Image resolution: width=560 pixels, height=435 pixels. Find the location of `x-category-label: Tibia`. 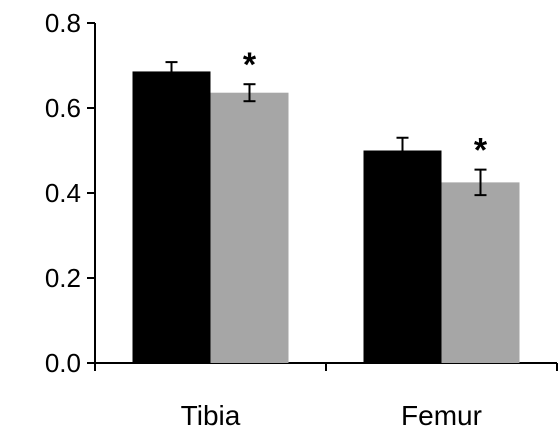

x-category-label: Tibia is located at coordinates (211, 415).